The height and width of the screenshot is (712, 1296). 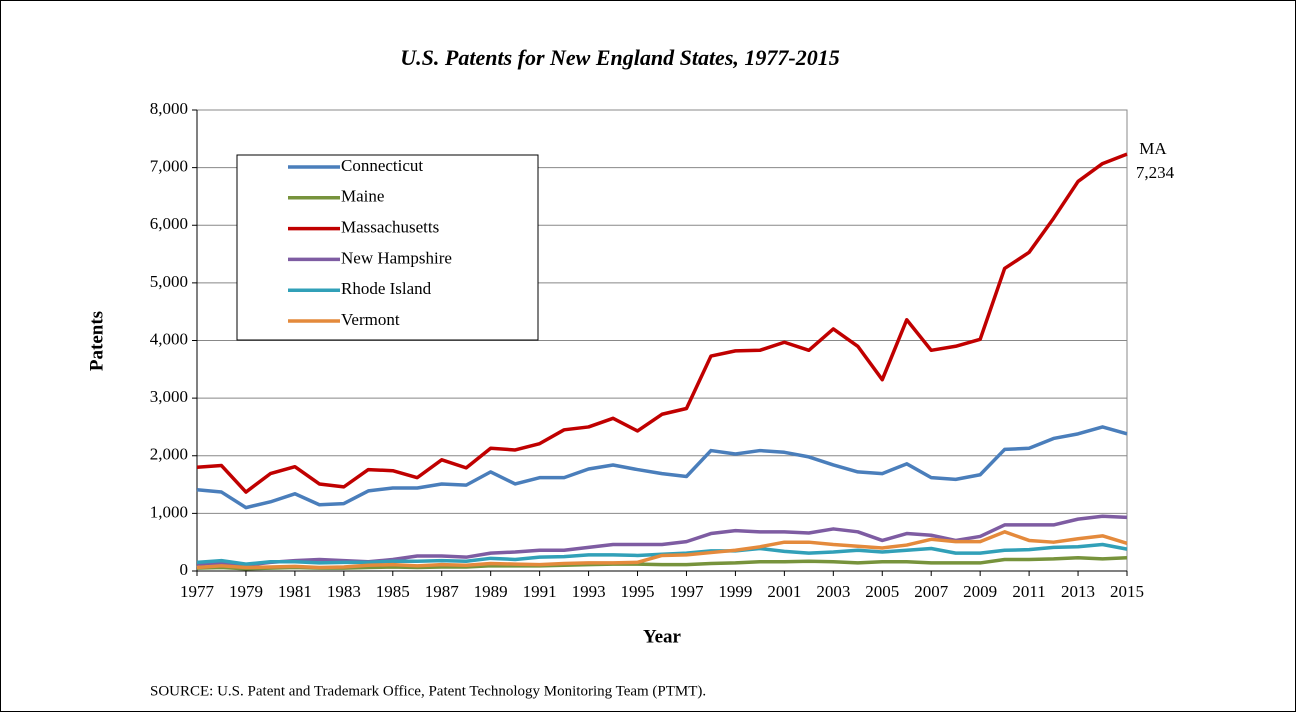 I want to click on y-tick-label: 3,000, so click(x=169, y=396).